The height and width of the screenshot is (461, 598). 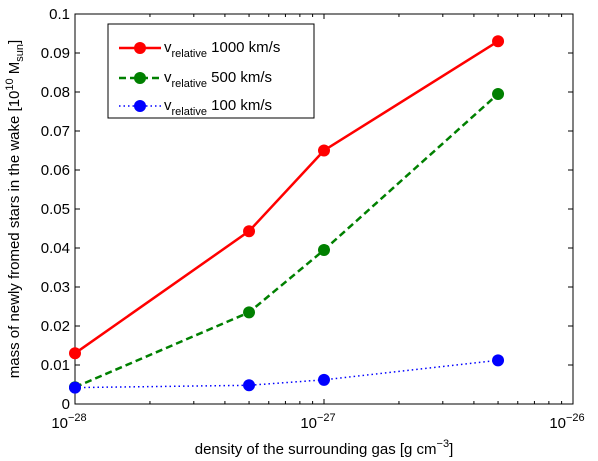 I want to click on y-tick-label: 0.02, so click(x=55, y=326).